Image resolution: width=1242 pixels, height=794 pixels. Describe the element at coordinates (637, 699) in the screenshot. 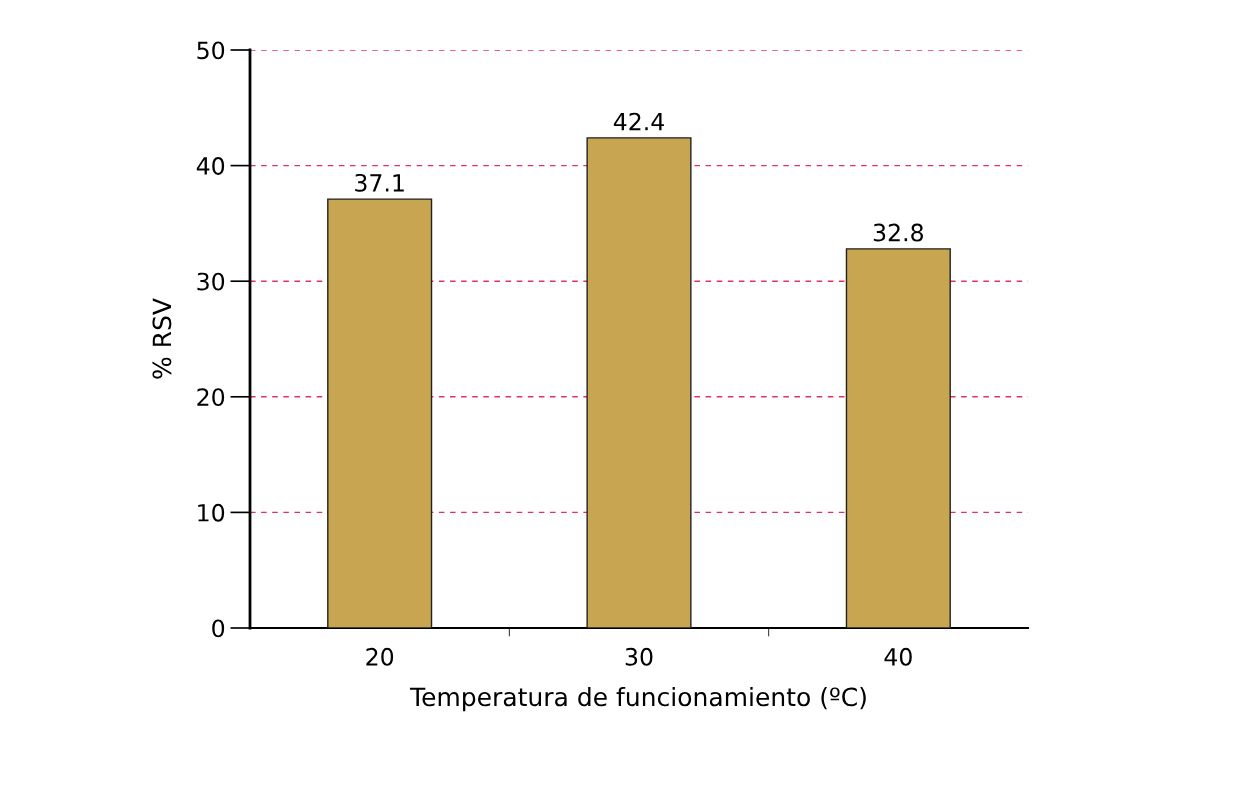

I see `x-axis-title: Temperatura de funcionamiento (ºC)` at that location.